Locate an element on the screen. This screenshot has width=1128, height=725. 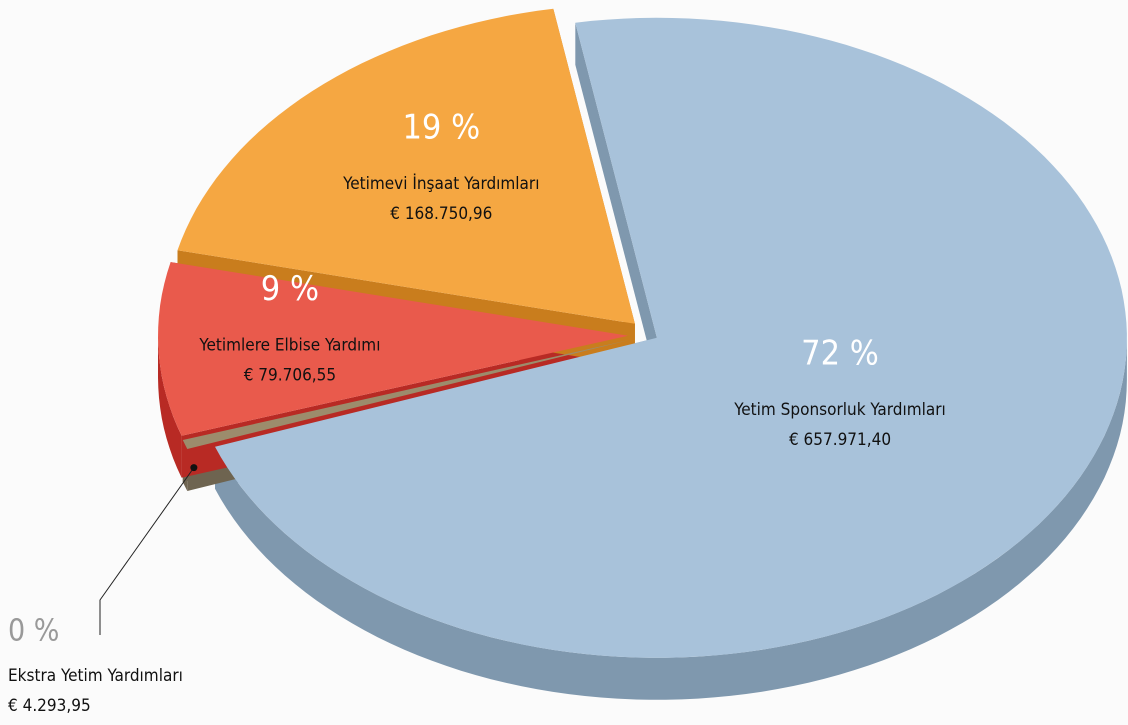
value-label: € 657.971,40 is located at coordinates (840, 440).